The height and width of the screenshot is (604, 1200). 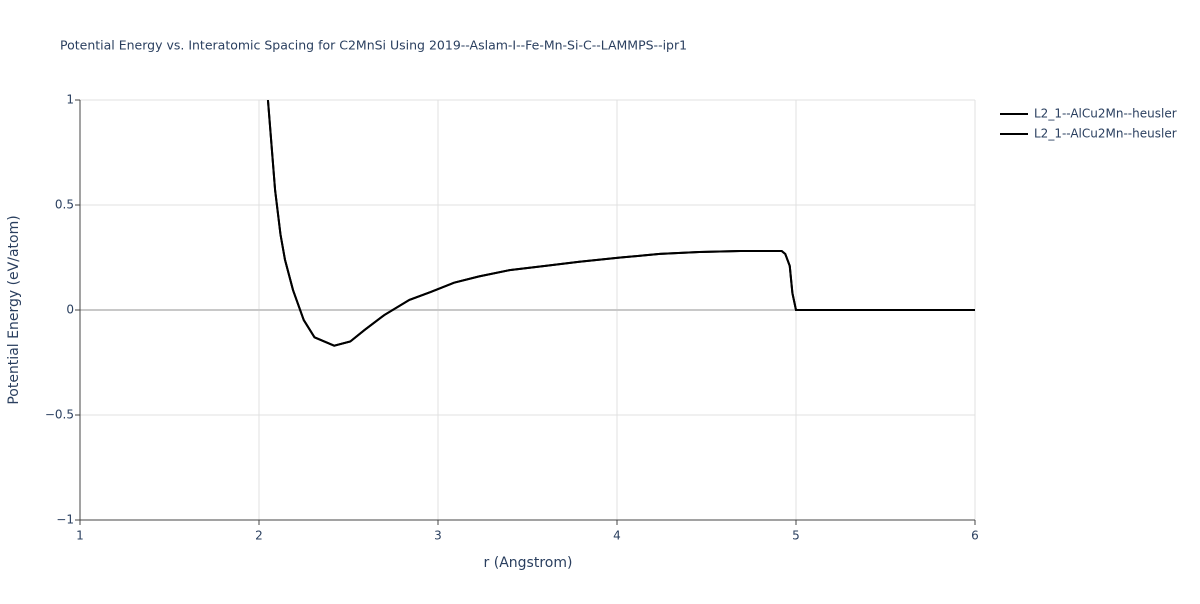 I want to click on y-tick-label: −0.5, so click(x=59, y=415).